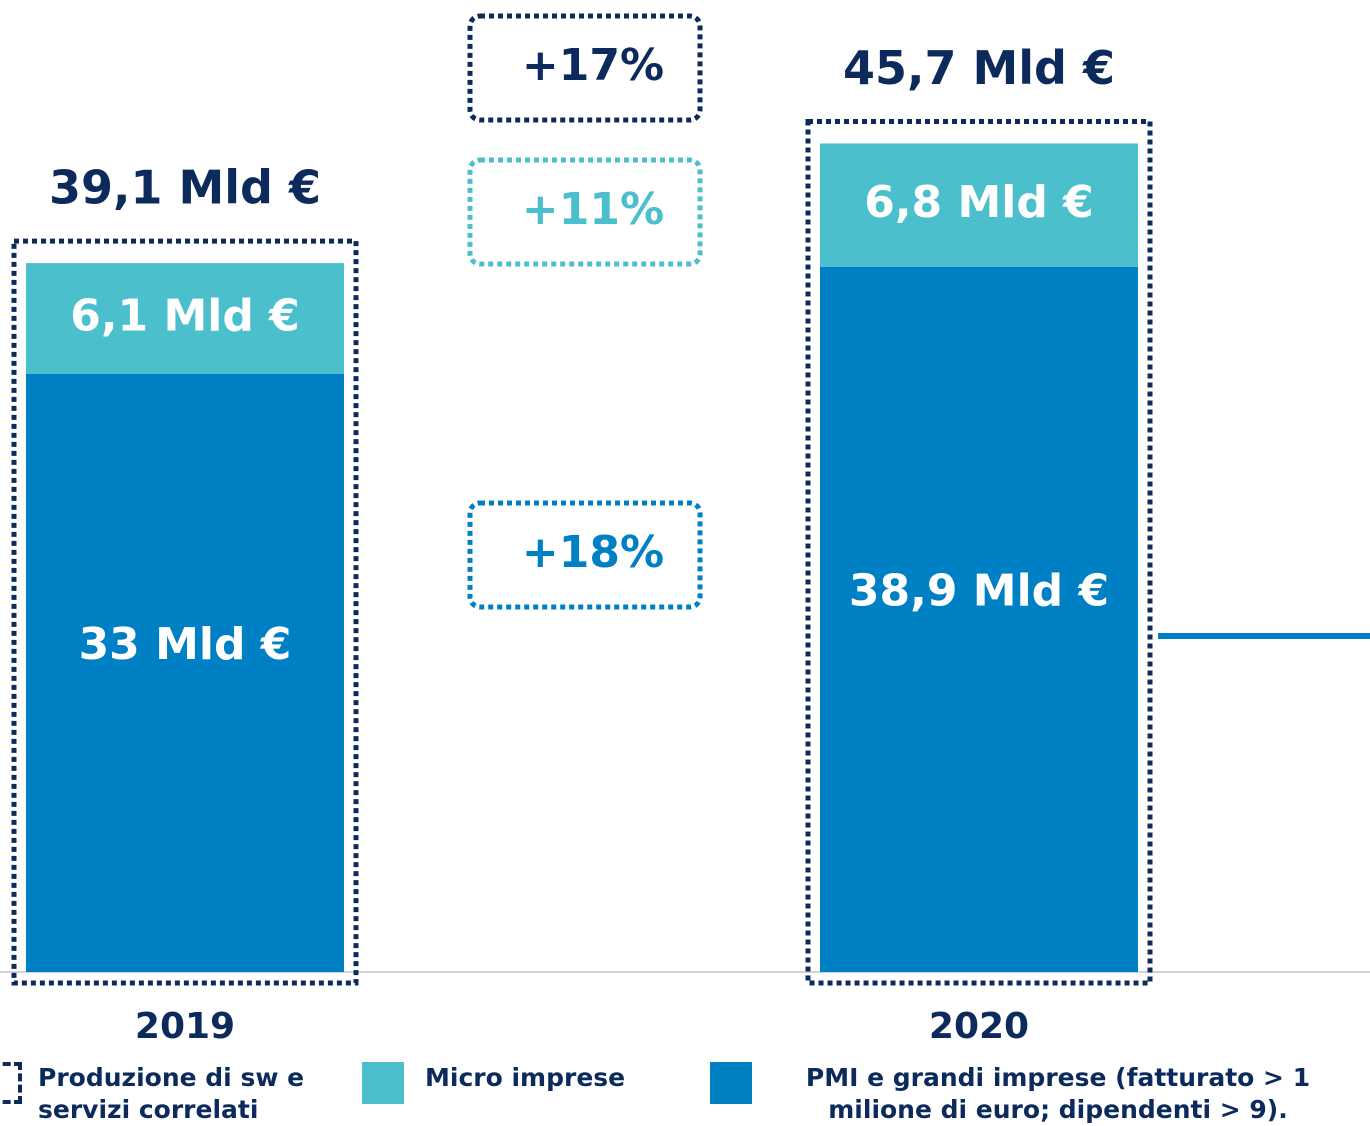 The width and height of the screenshot is (1370, 1126). Describe the element at coordinates (185, 188) in the screenshot. I see `total-label: 39,1 Mld €` at that location.